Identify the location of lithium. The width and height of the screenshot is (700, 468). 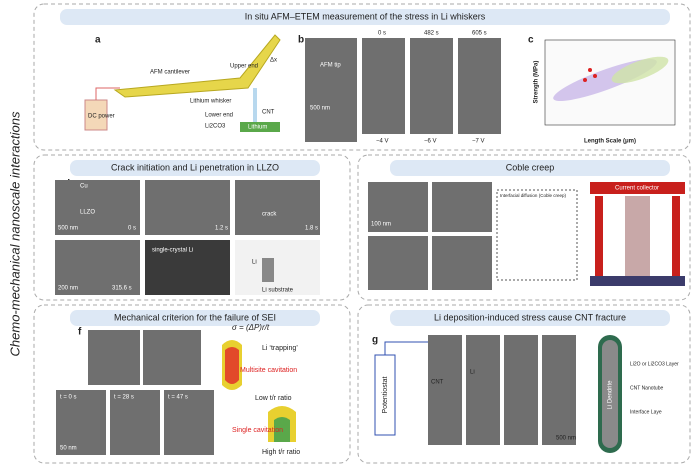
(260, 127).